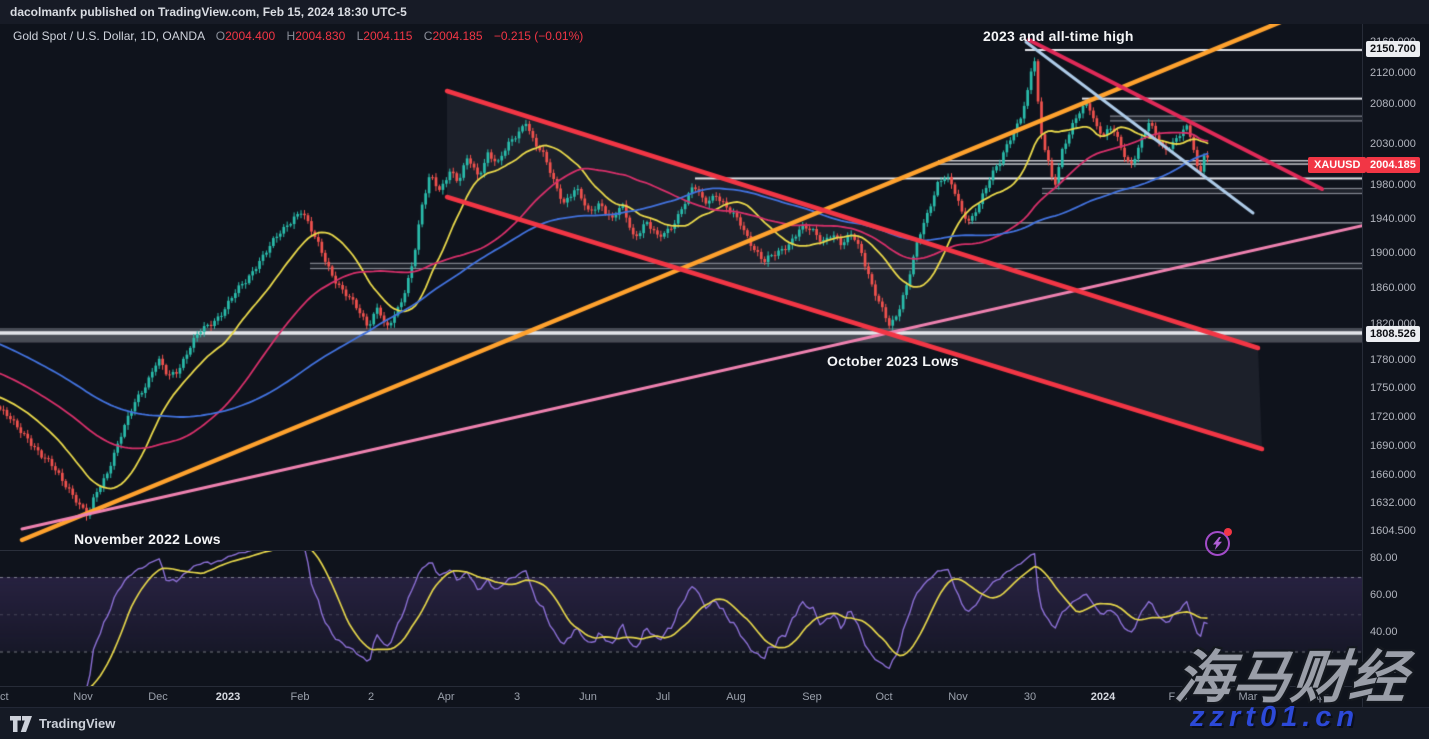 Image resolution: width=1429 pixels, height=739 pixels. Describe the element at coordinates (147, 539) in the screenshot. I see `annotation-november-lows: November 2022 Lows` at that location.